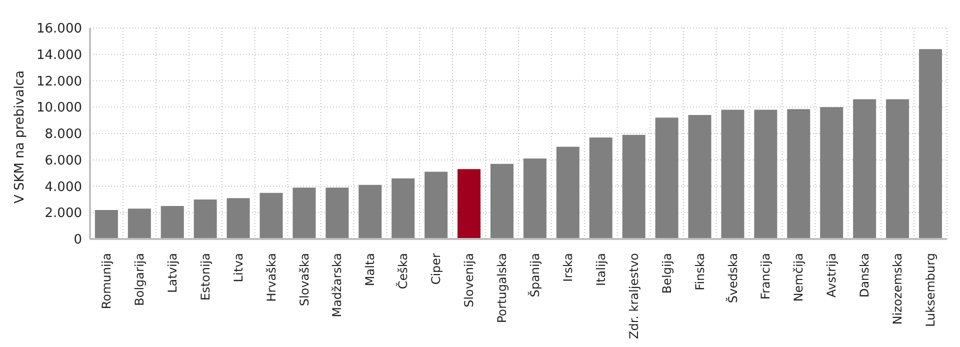  What do you see at coordinates (897, 289) in the screenshot?
I see `x-tick-label: Nizozemska` at bounding box center [897, 289].